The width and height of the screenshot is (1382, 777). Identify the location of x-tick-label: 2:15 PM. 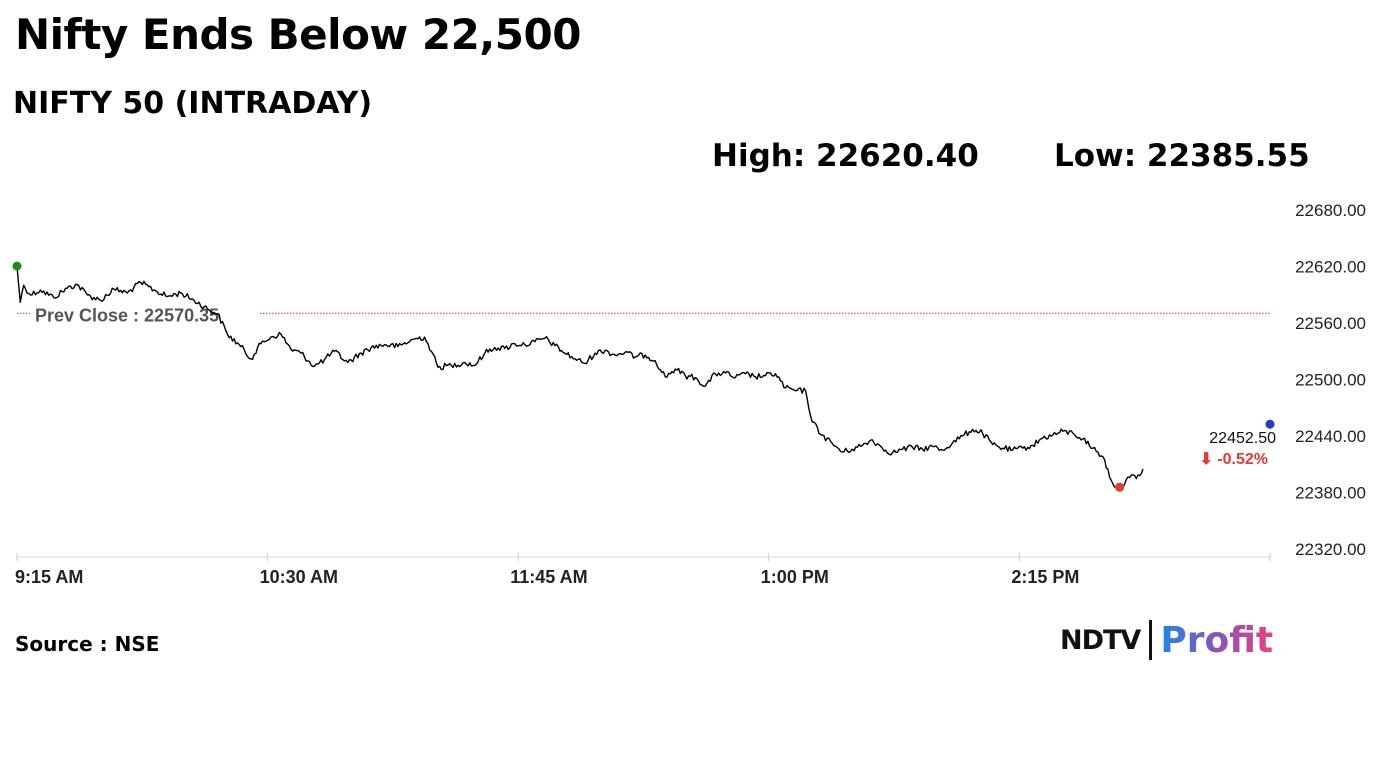
(1045, 577).